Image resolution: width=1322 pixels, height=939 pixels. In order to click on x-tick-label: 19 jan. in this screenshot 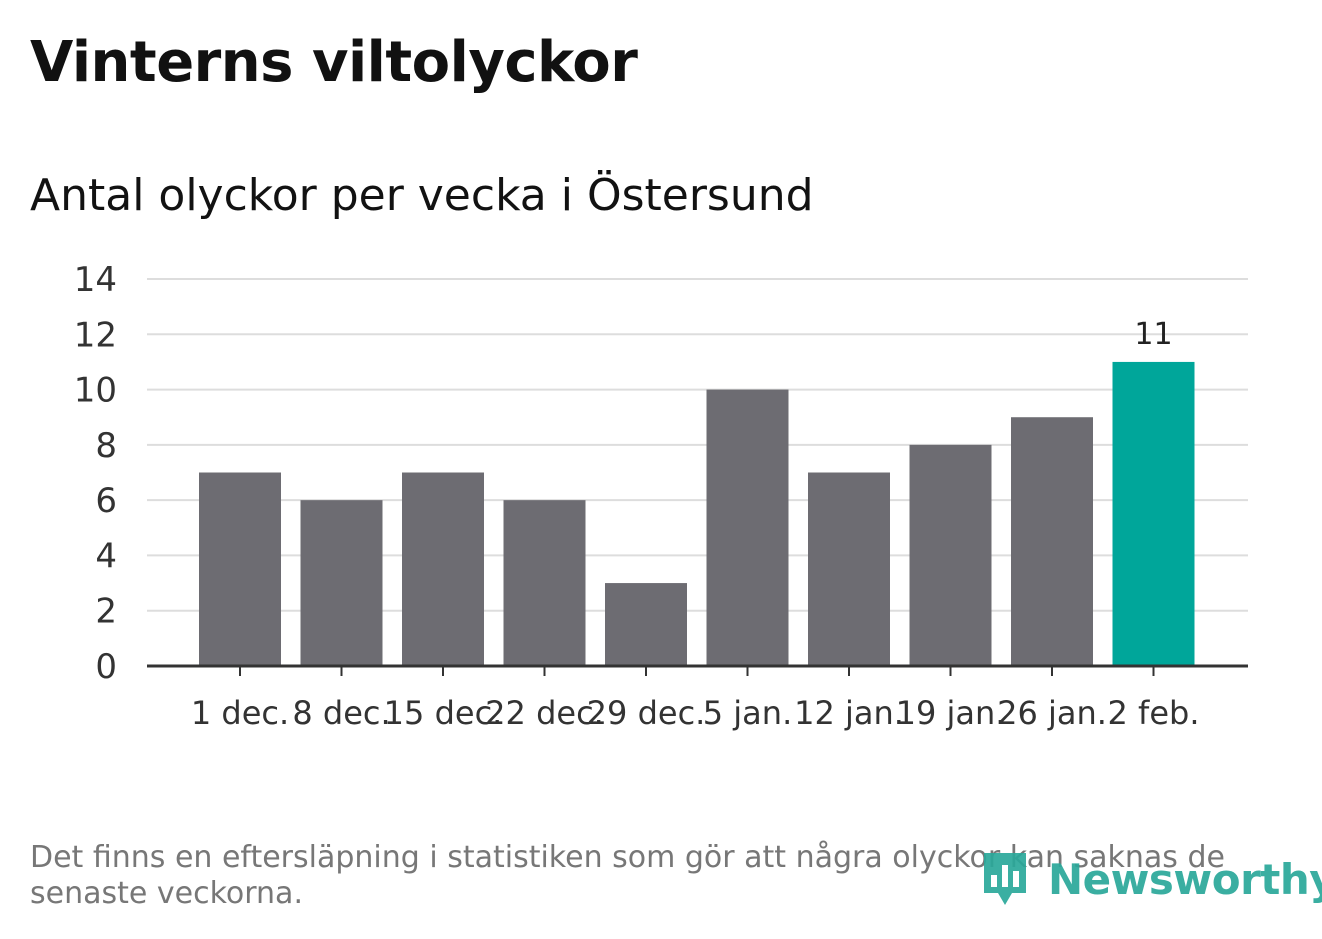, I will do `click(951, 713)`.